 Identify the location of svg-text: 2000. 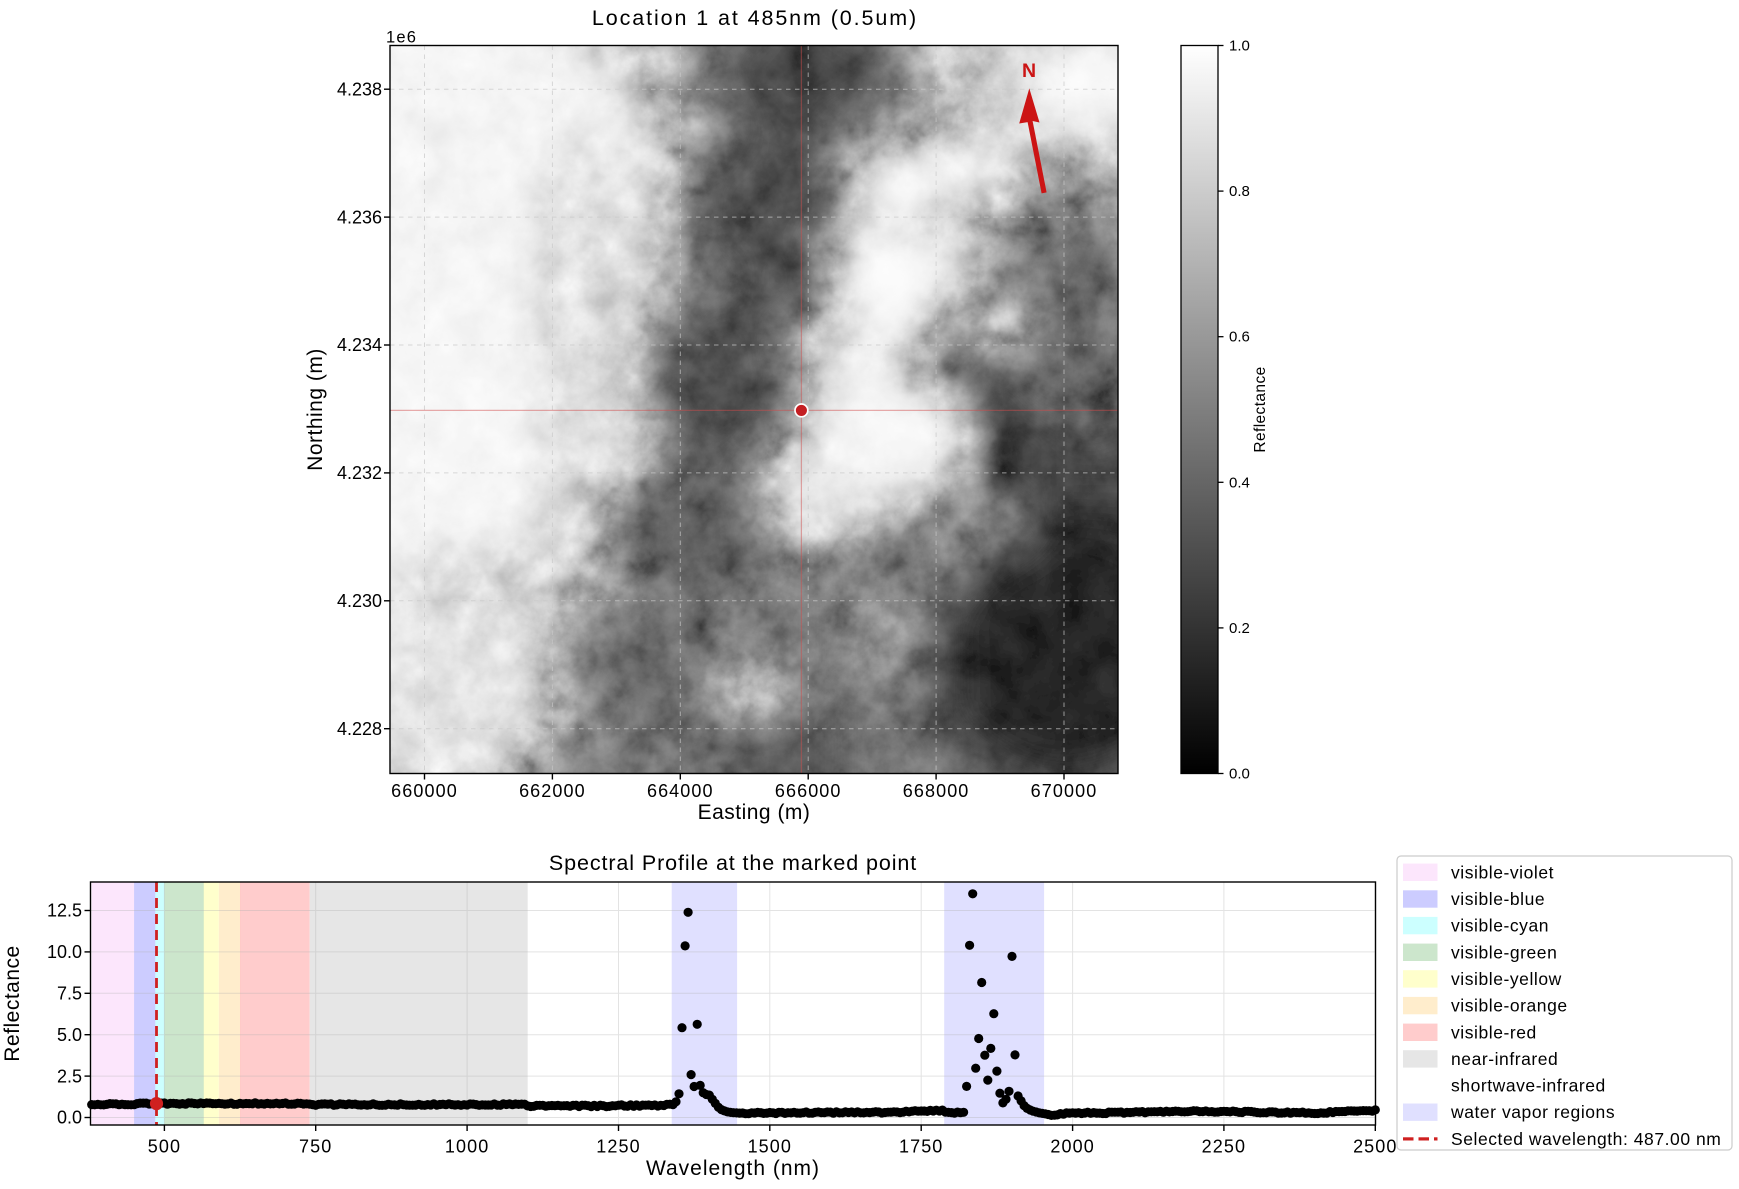
(1072, 1147).